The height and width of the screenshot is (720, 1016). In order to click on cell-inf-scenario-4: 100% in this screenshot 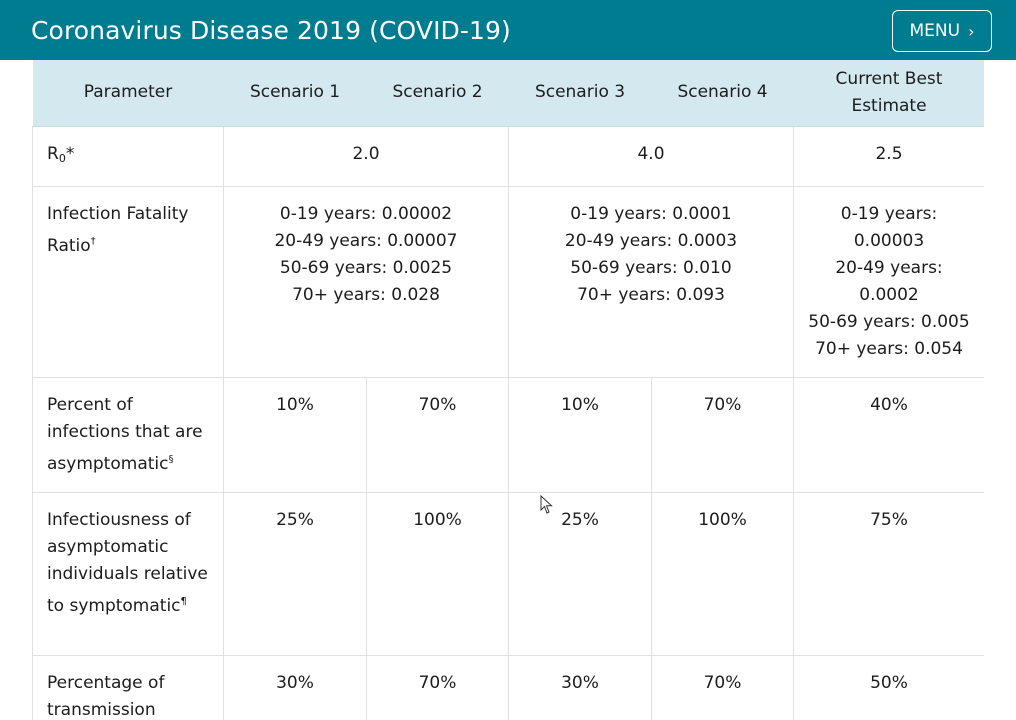, I will do `click(722, 573)`.